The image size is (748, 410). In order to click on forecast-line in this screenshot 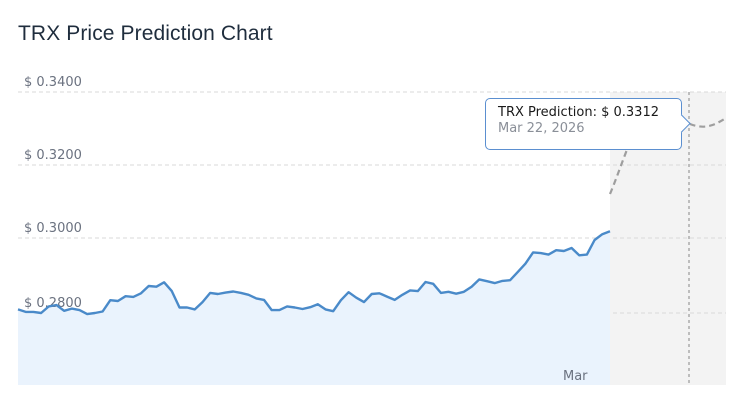, I will do `click(667, 154)`.